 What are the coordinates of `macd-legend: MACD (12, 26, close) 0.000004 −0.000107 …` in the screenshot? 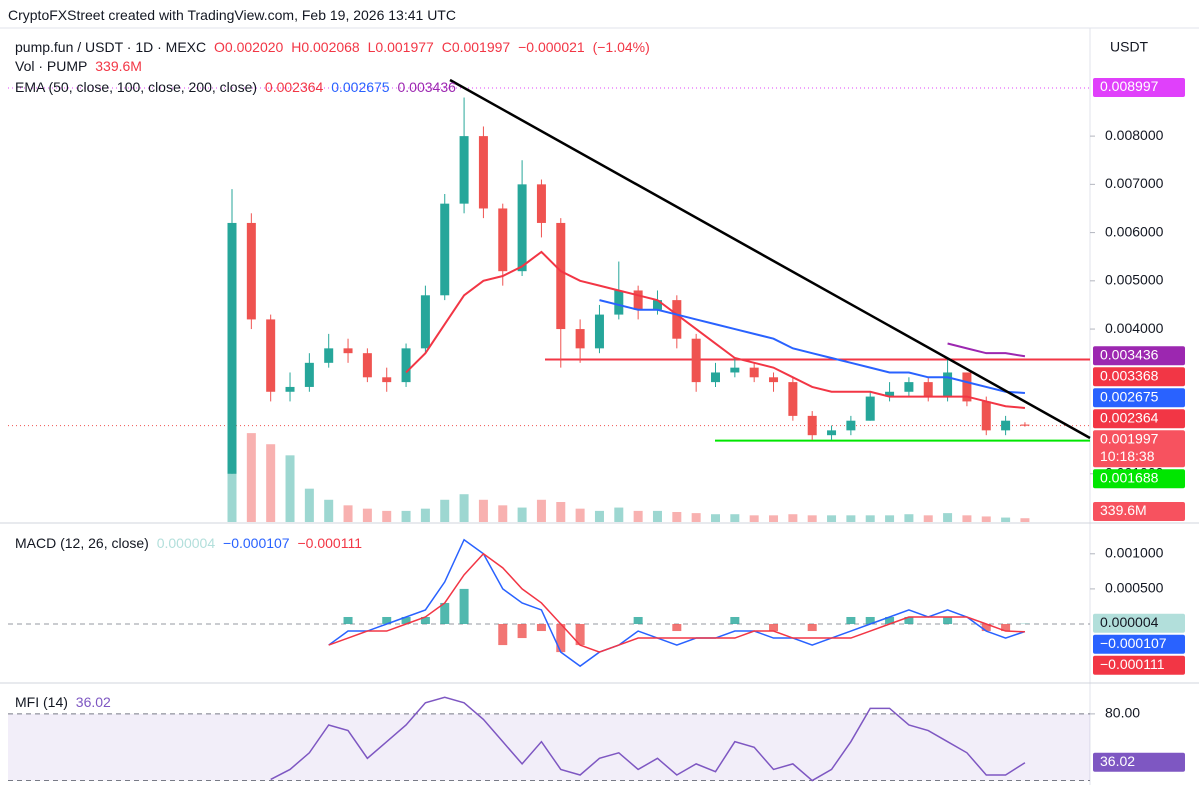 It's located at (190, 543).